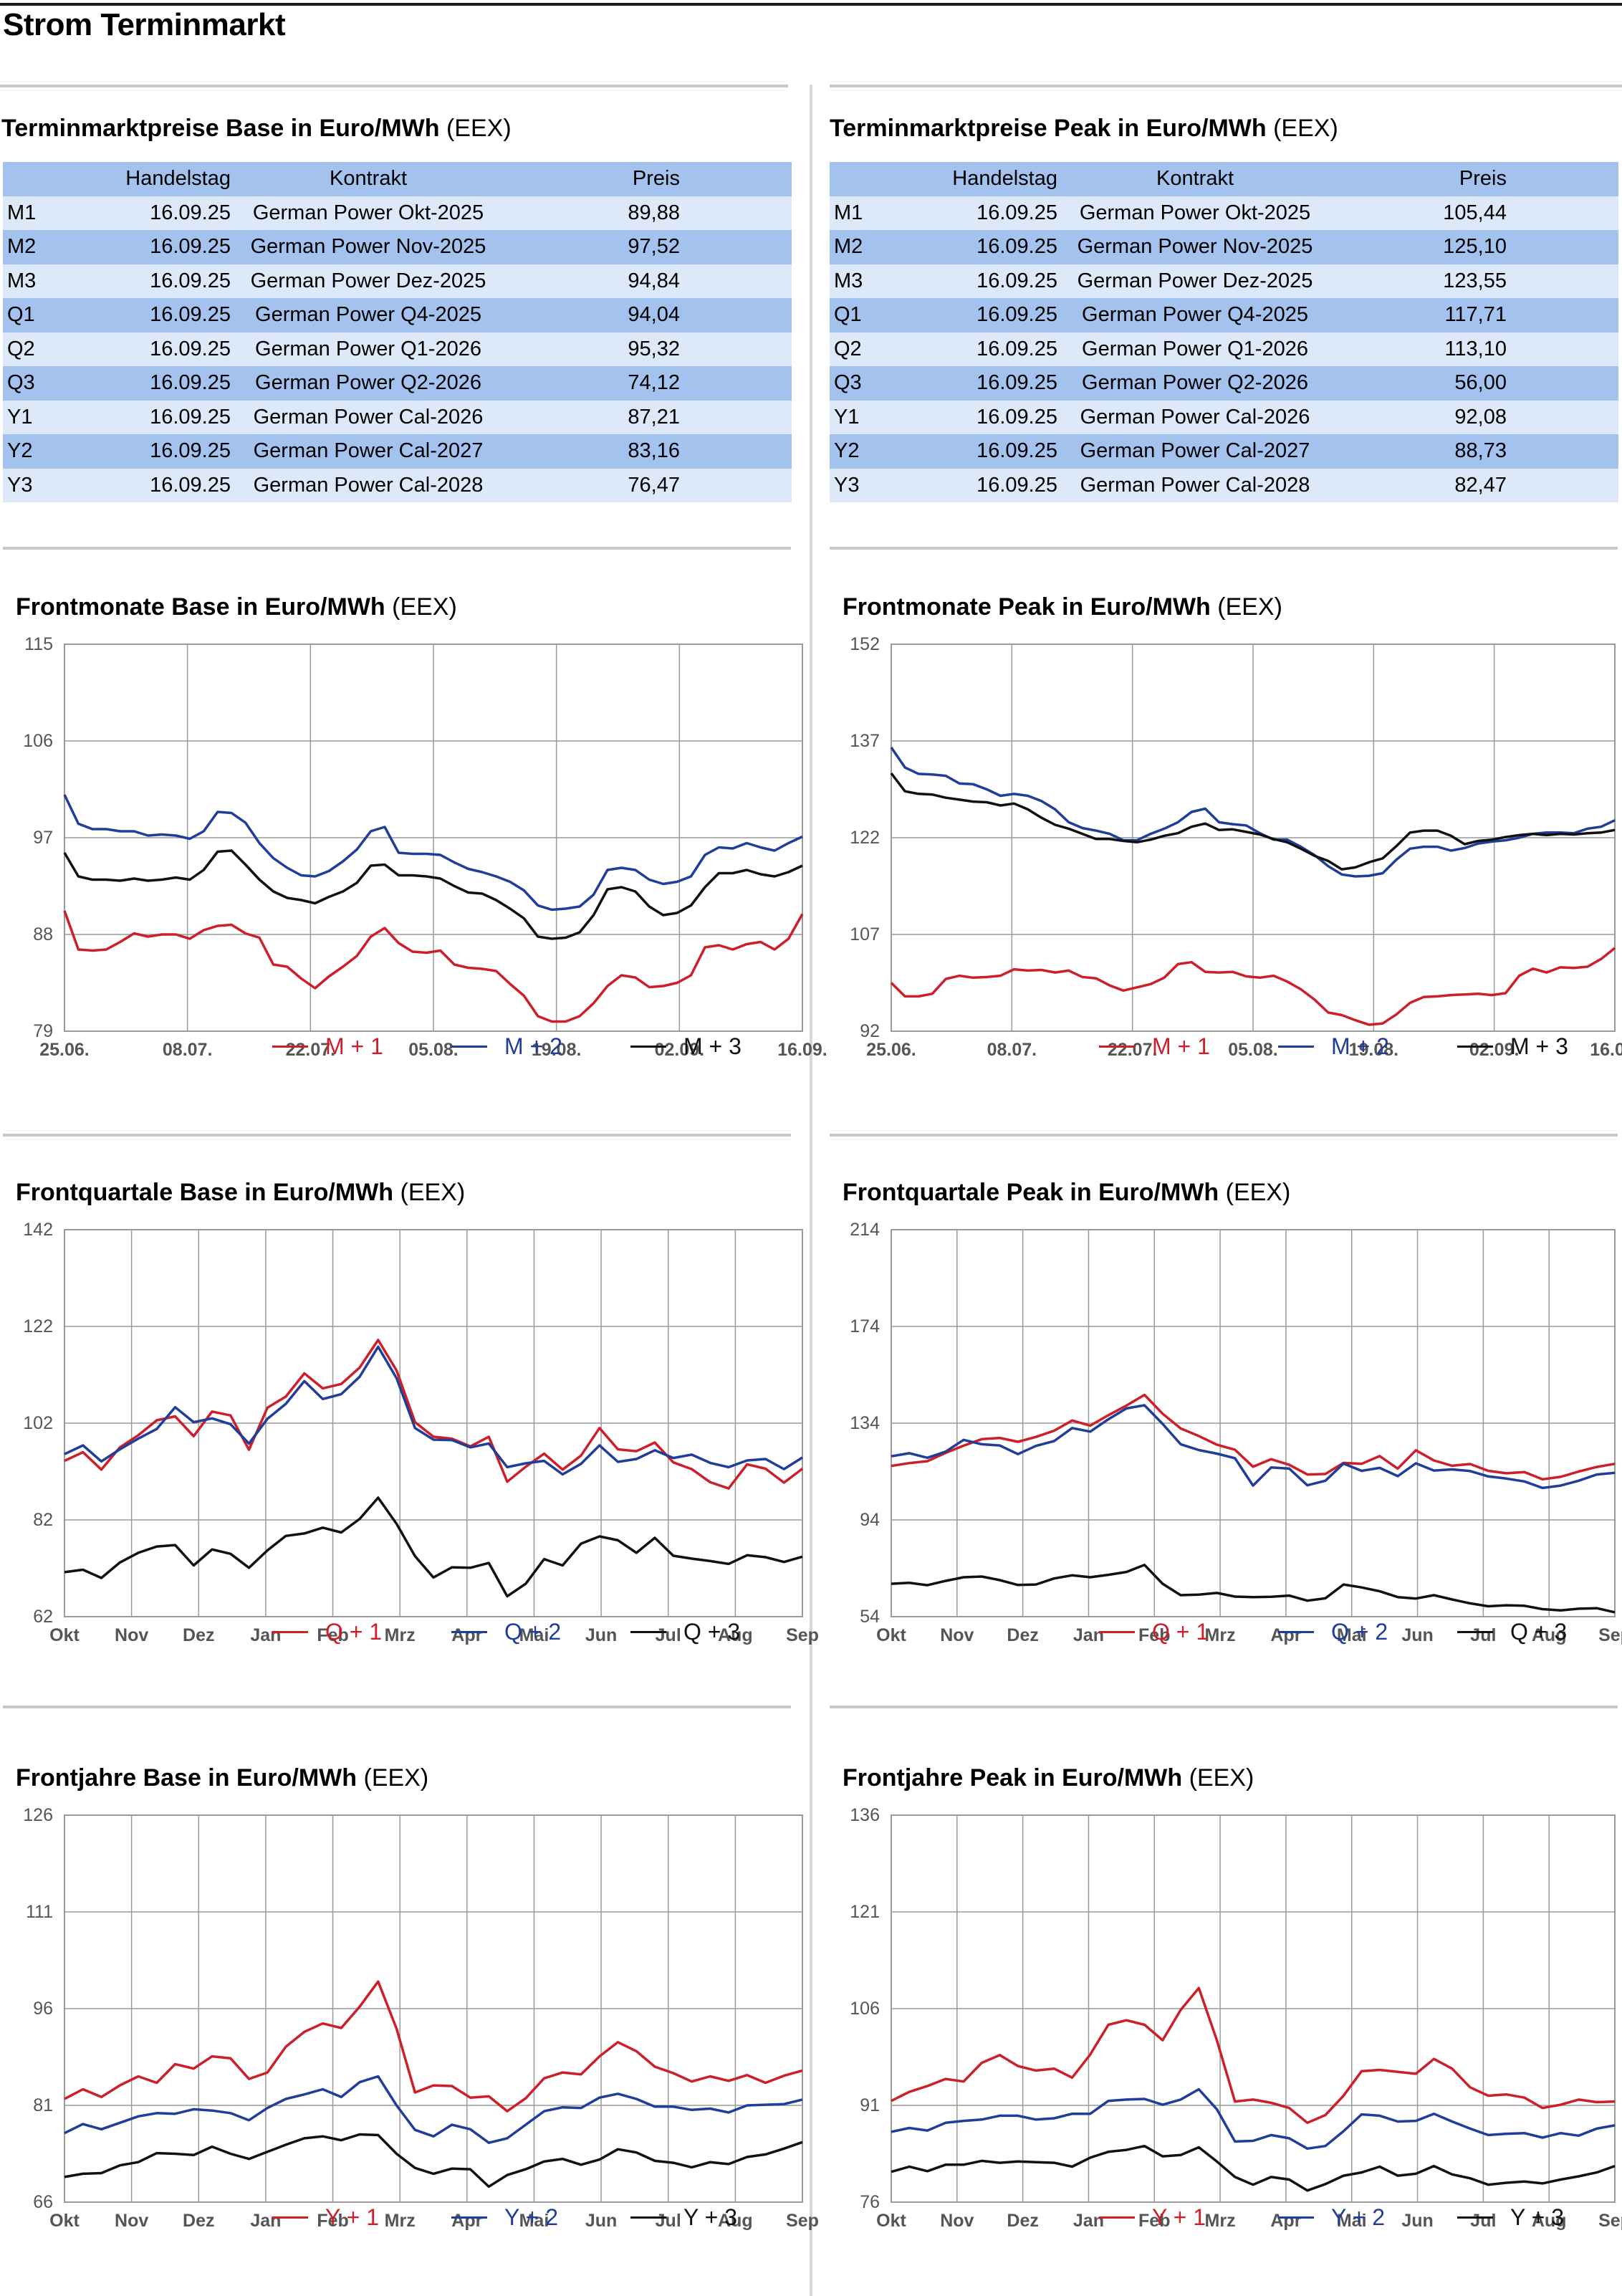 Image resolution: width=1622 pixels, height=2296 pixels. What do you see at coordinates (368, 280) in the screenshot?
I see `contract-name: German Power Dez-2025` at bounding box center [368, 280].